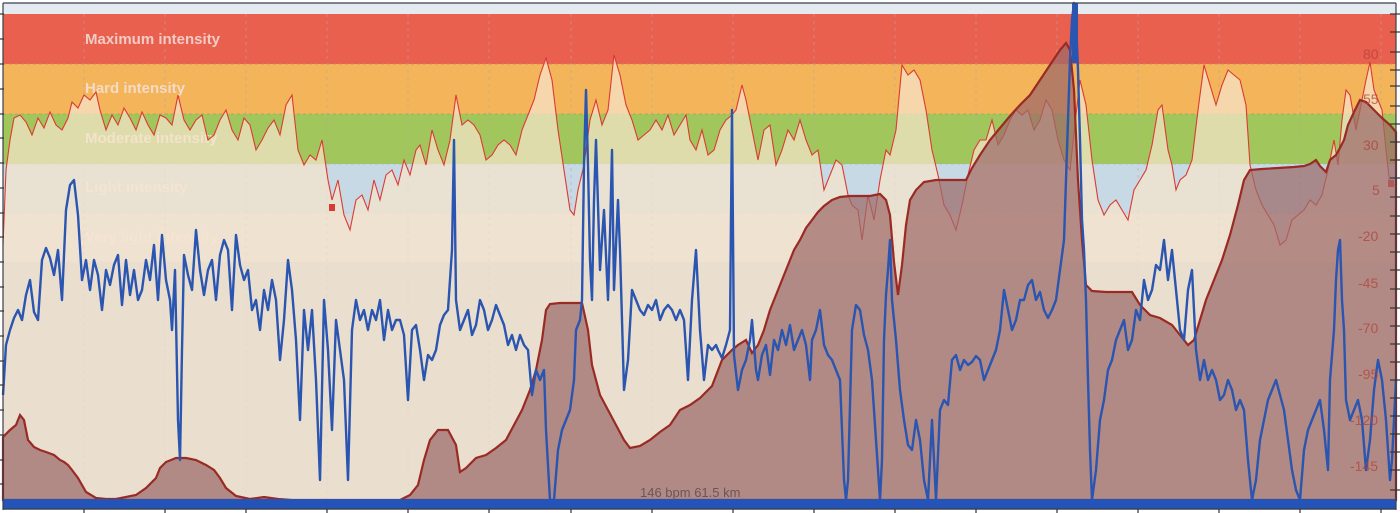  I want to click on tick-label: 30, so click(1371, 145).